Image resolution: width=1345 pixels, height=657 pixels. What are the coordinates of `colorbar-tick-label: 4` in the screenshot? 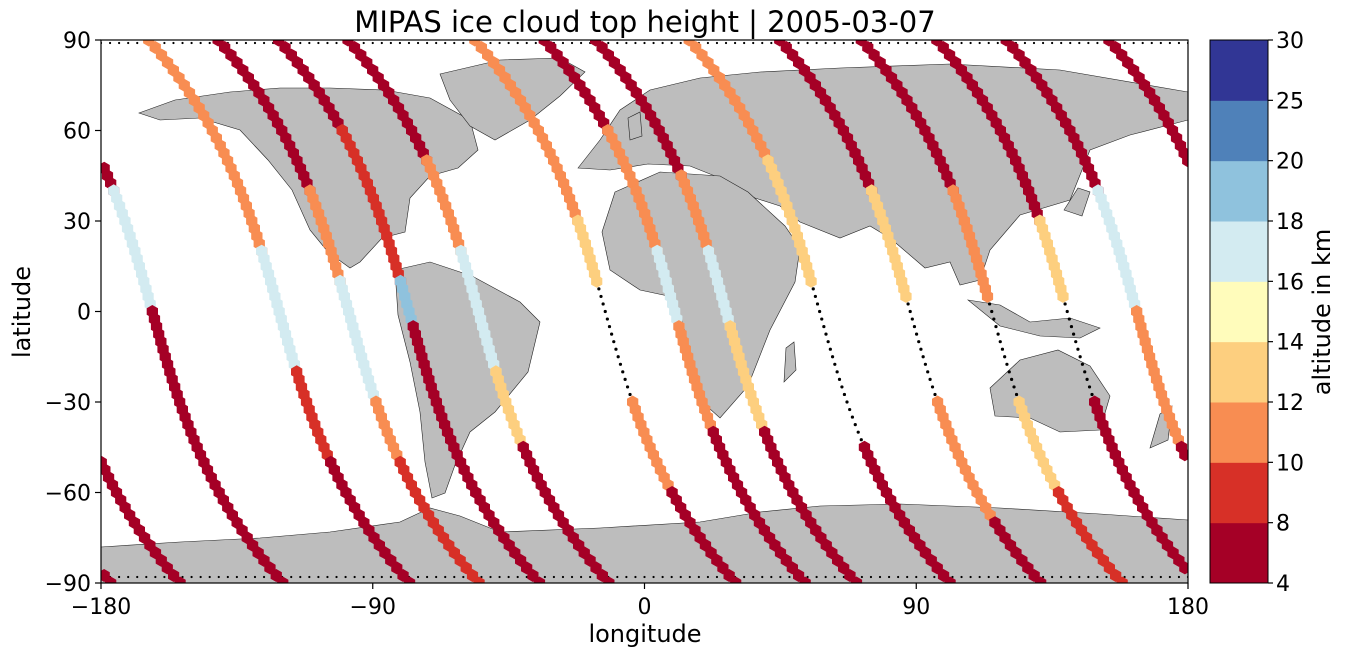 It's located at (1283, 584).